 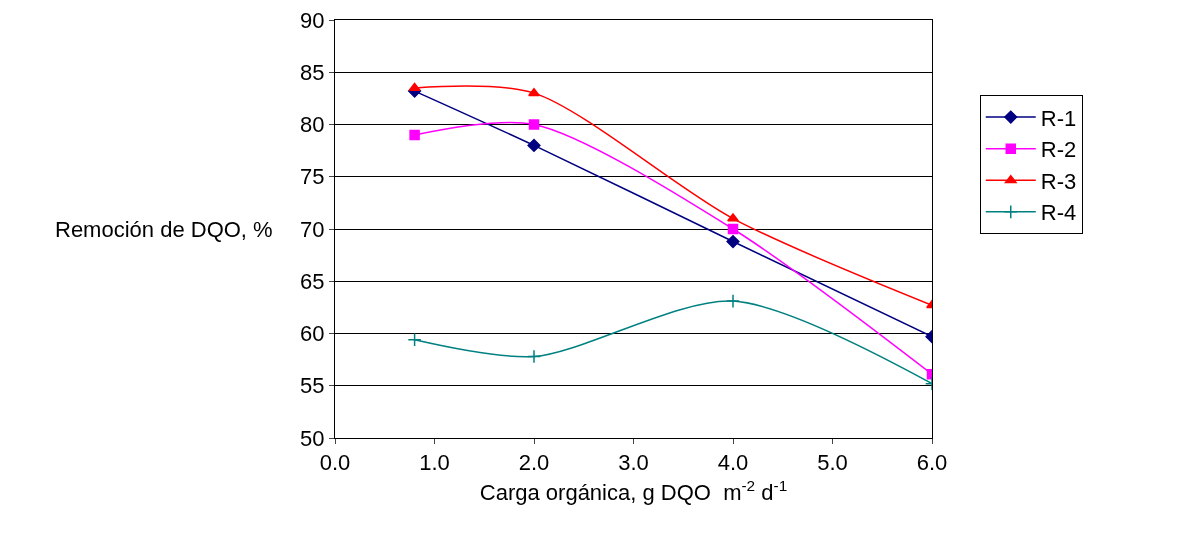 What do you see at coordinates (335, 463) in the screenshot?
I see `x-tick-label: 0.0` at bounding box center [335, 463].